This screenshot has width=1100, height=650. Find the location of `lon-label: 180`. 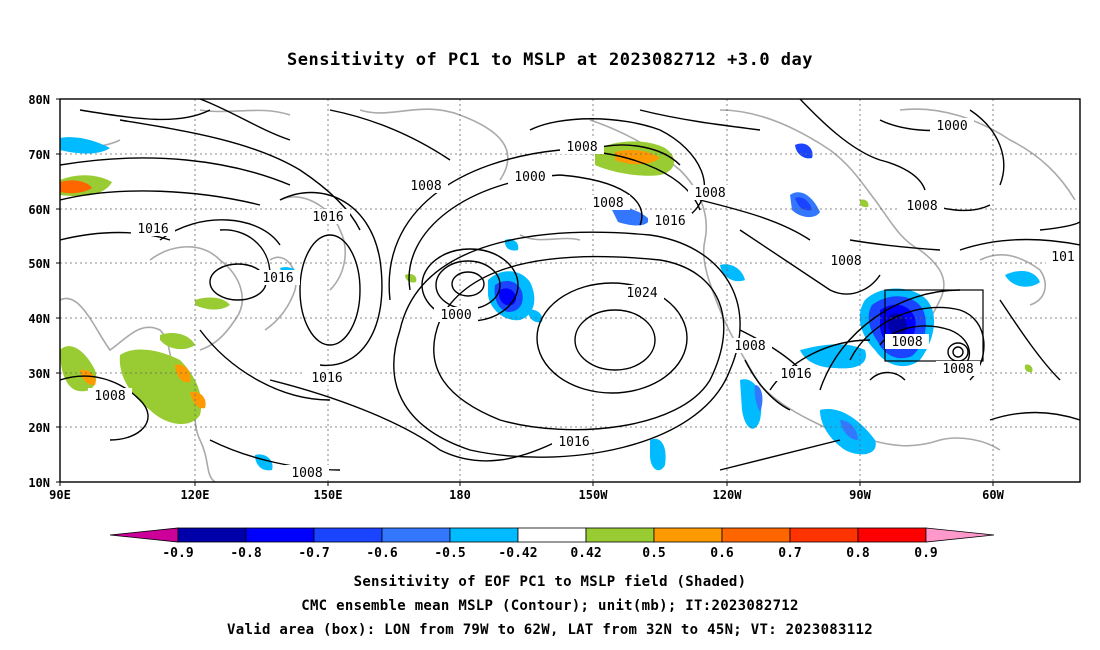

lon-label: 180 is located at coordinates (460, 495).